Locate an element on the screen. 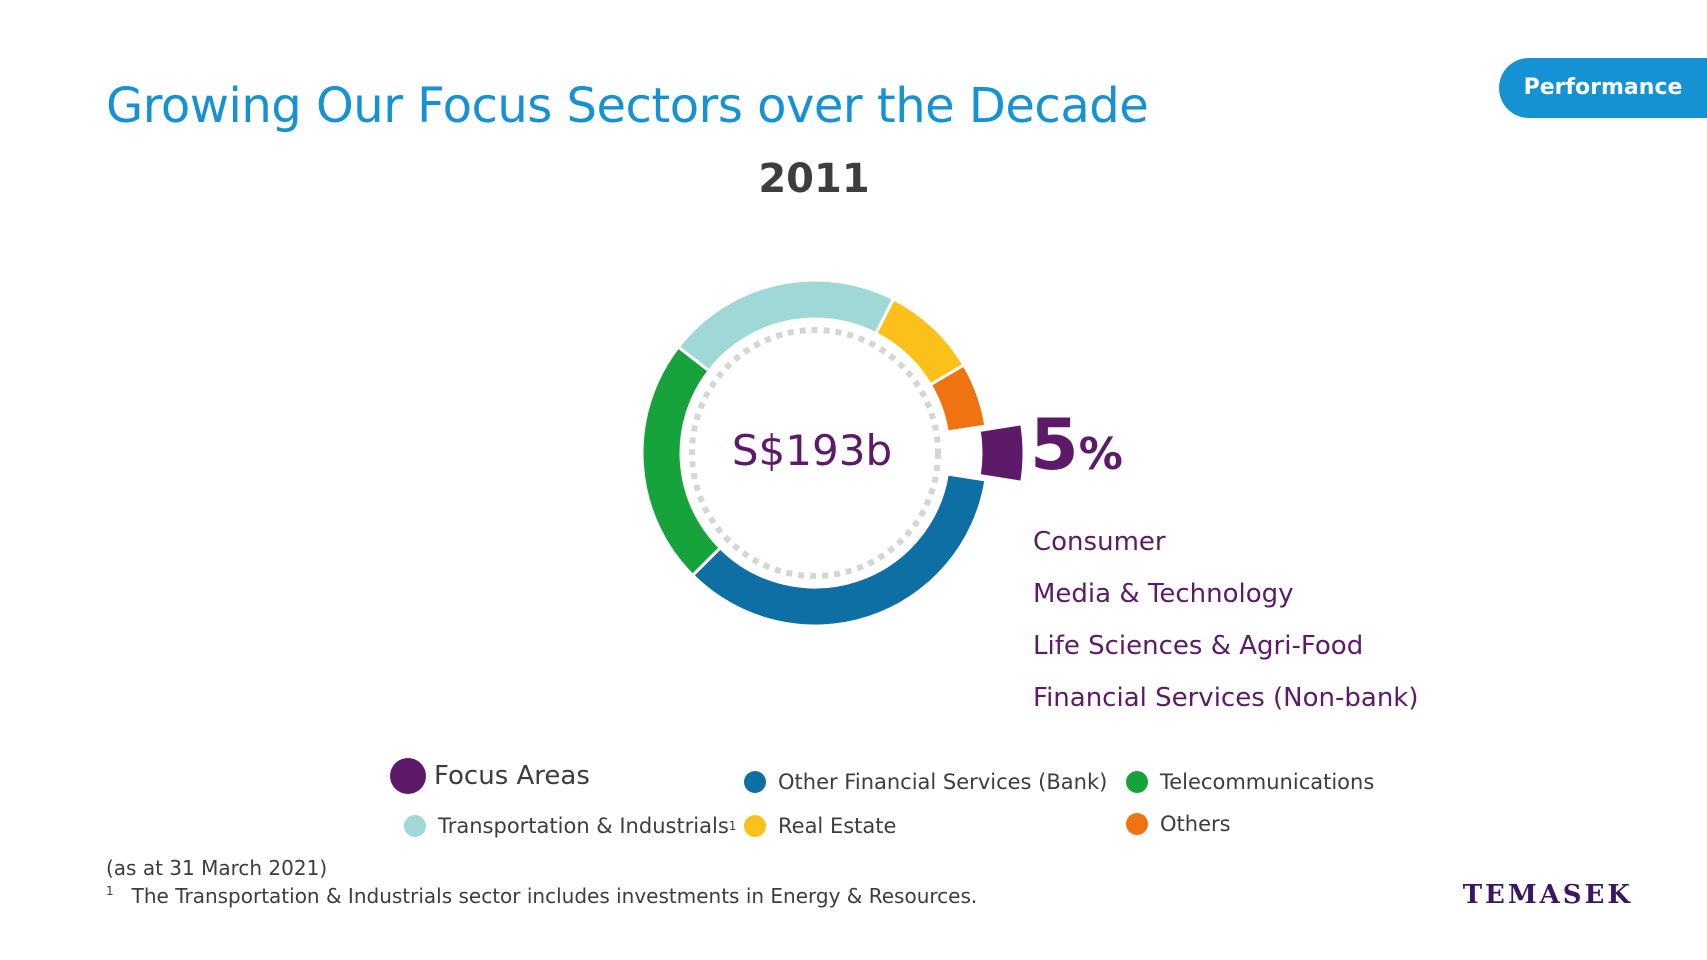 The height and width of the screenshot is (960, 1707). legend-item-real-estate: Real Estate is located at coordinates (820, 826).